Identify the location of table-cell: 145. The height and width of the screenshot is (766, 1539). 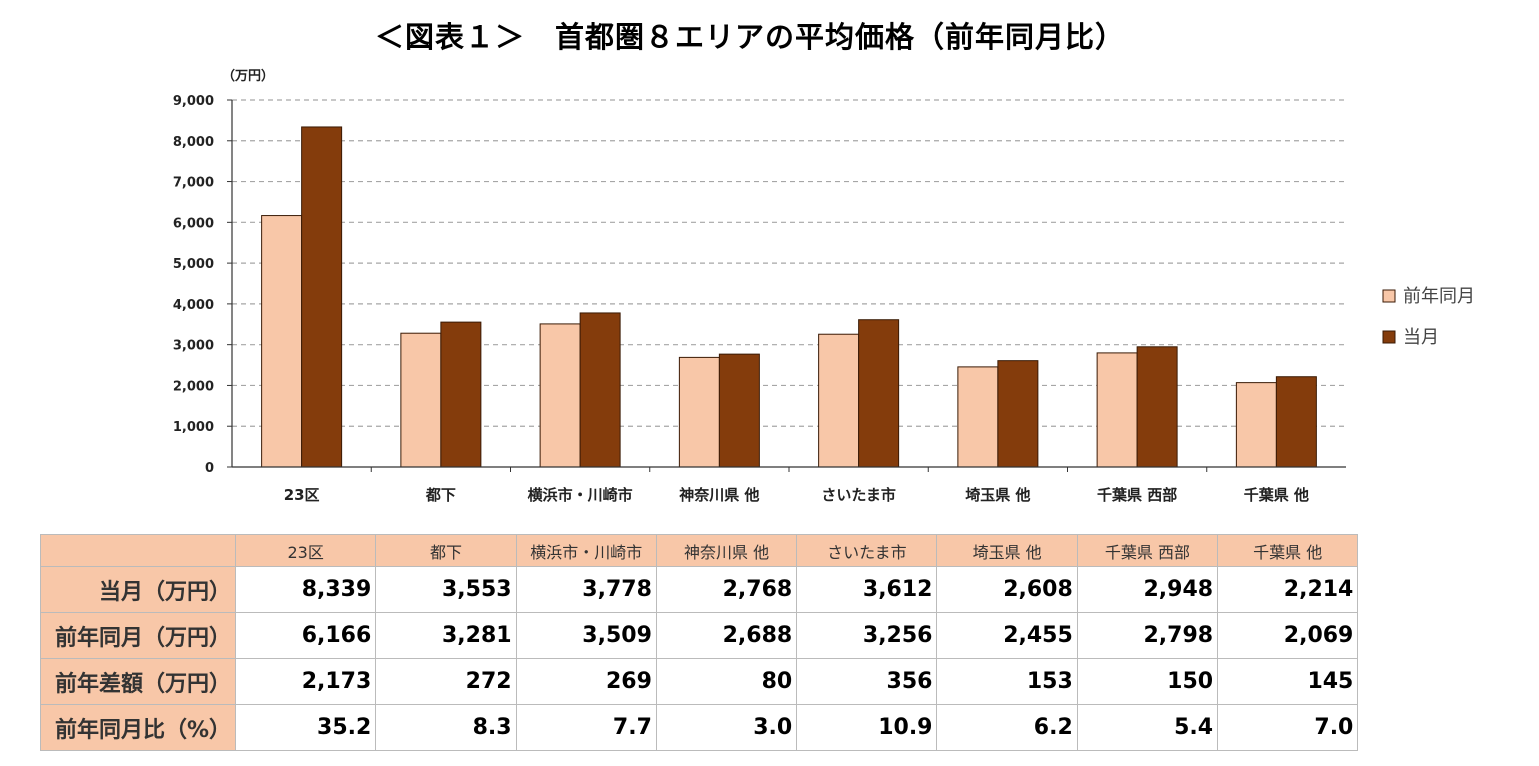
(1288, 681).